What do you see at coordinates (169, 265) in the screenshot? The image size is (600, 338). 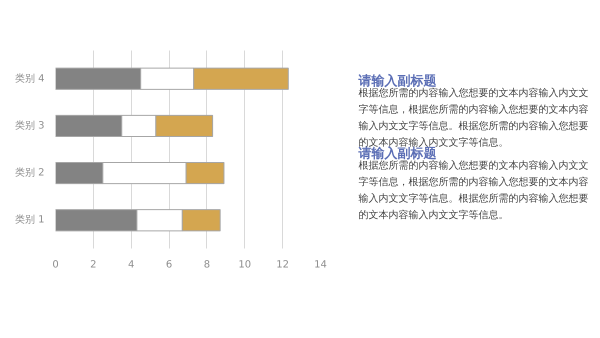 I see `x-tick-label: 6` at bounding box center [169, 265].